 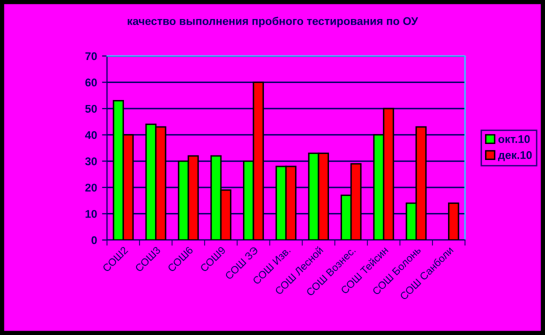 I want to click on y-tick-label: 0, so click(x=94, y=240).